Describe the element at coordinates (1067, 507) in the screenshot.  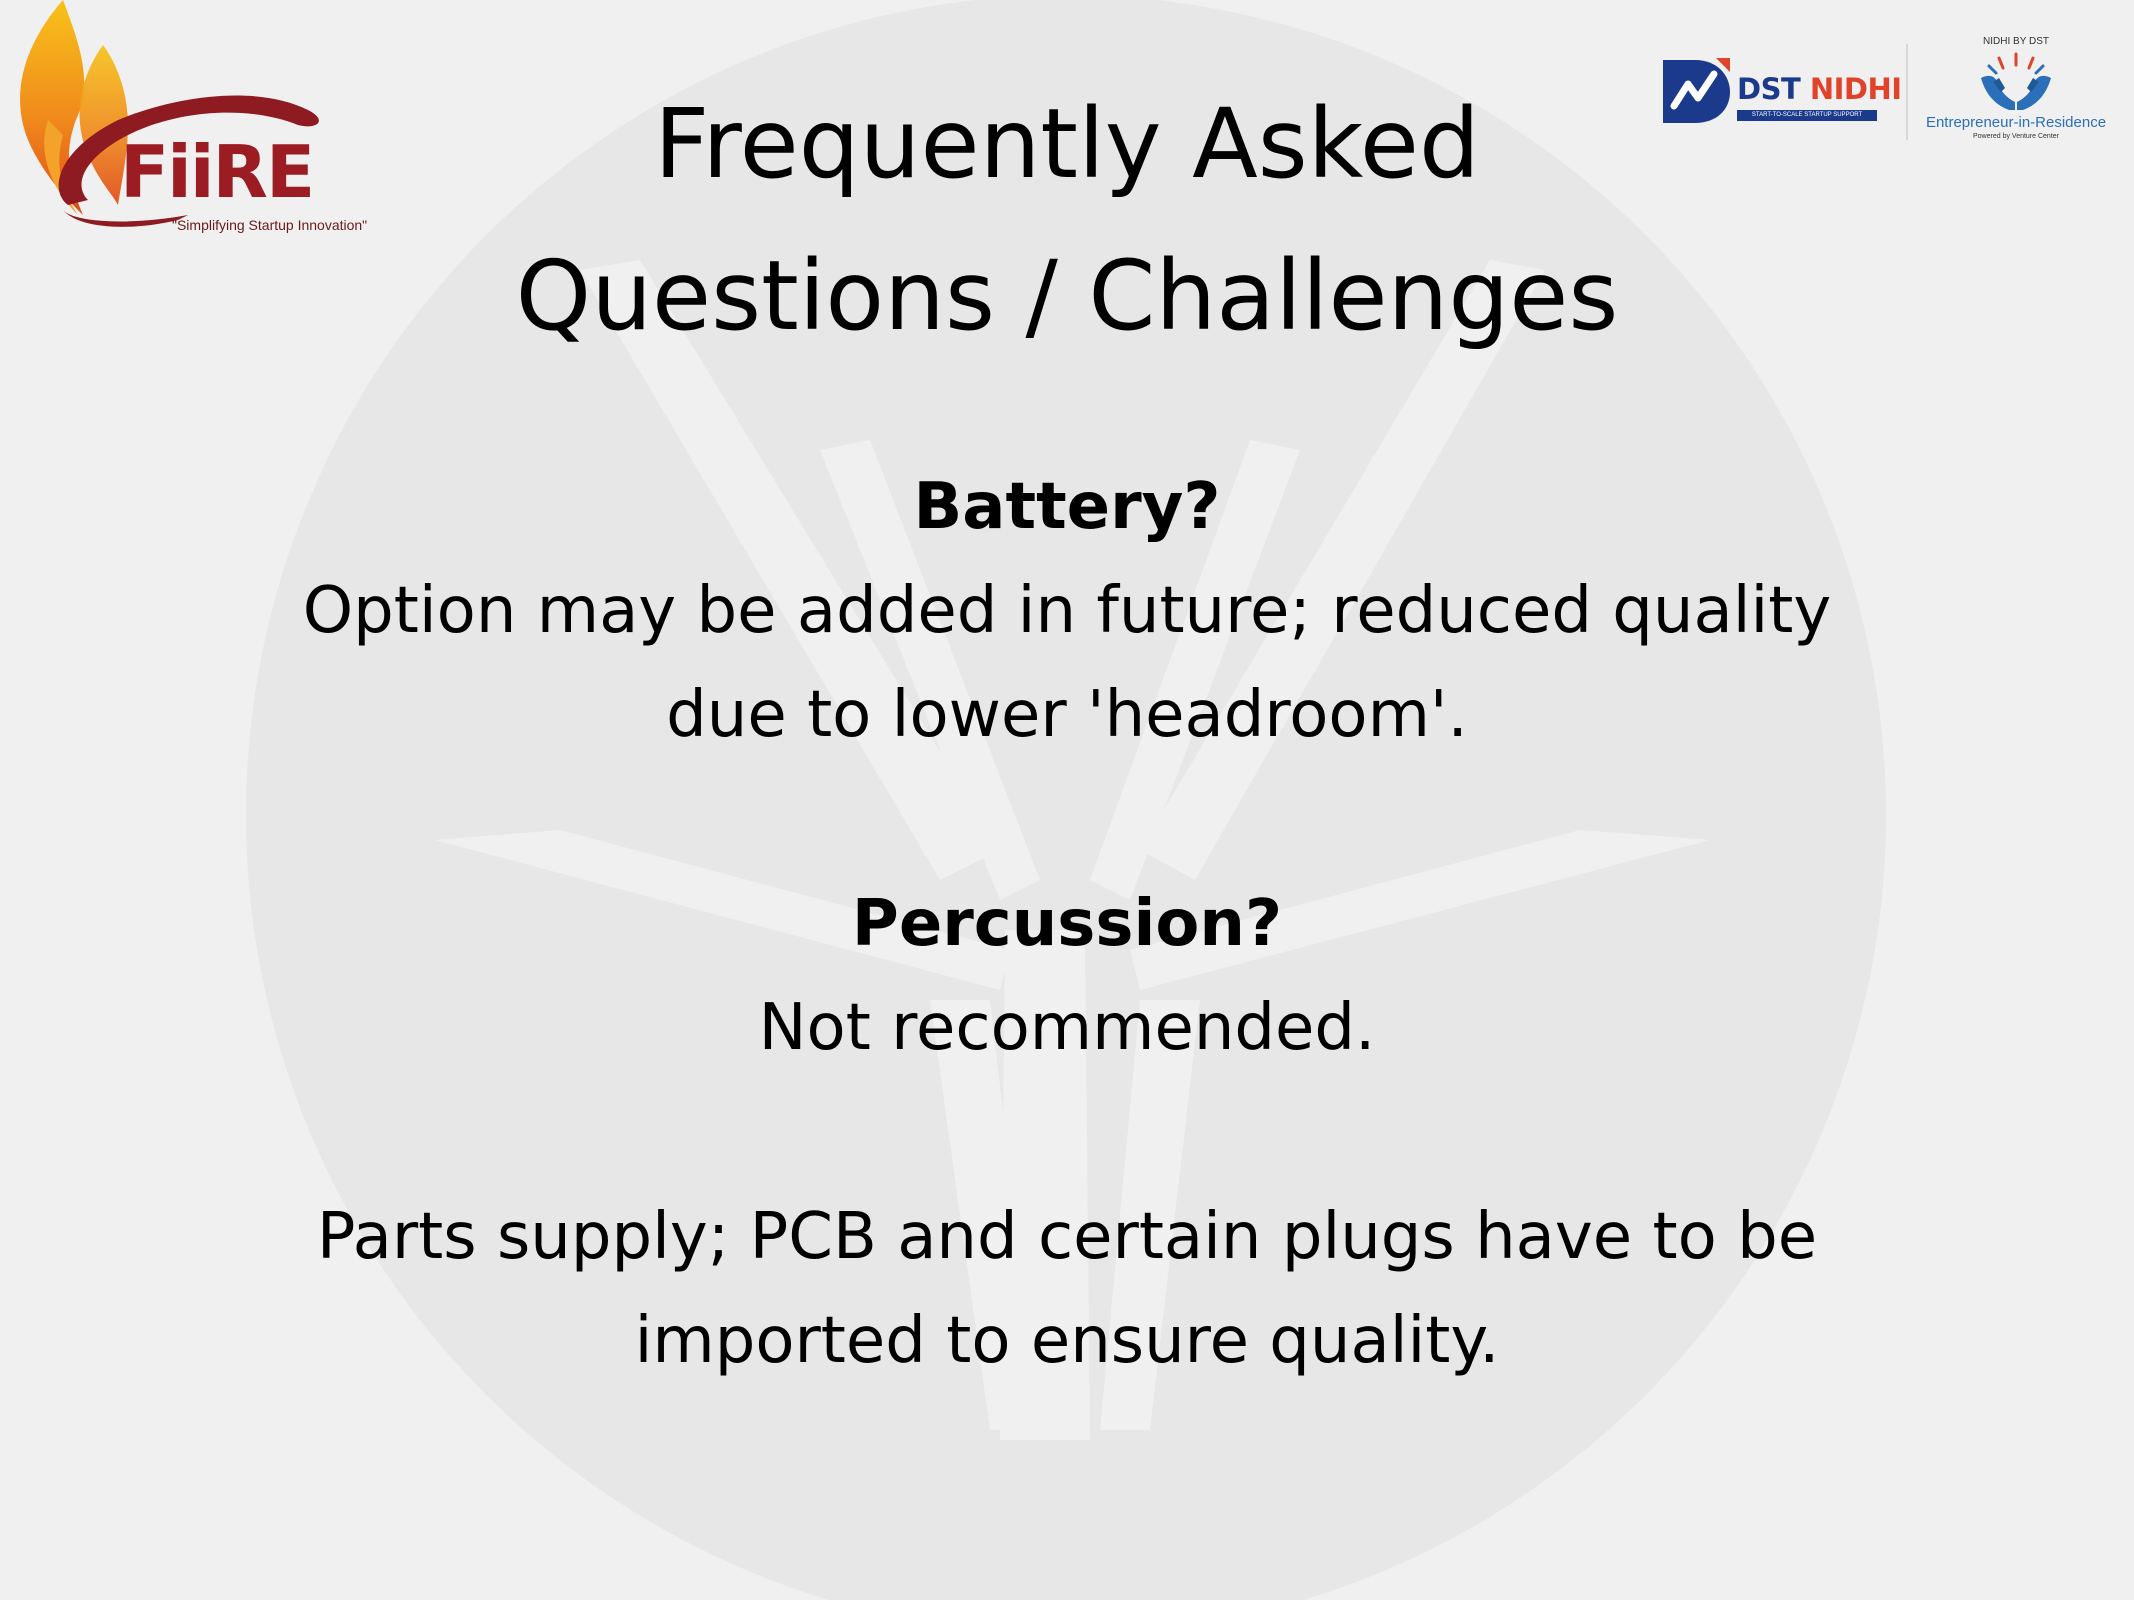
I see `faq-question: Battery?` at that location.